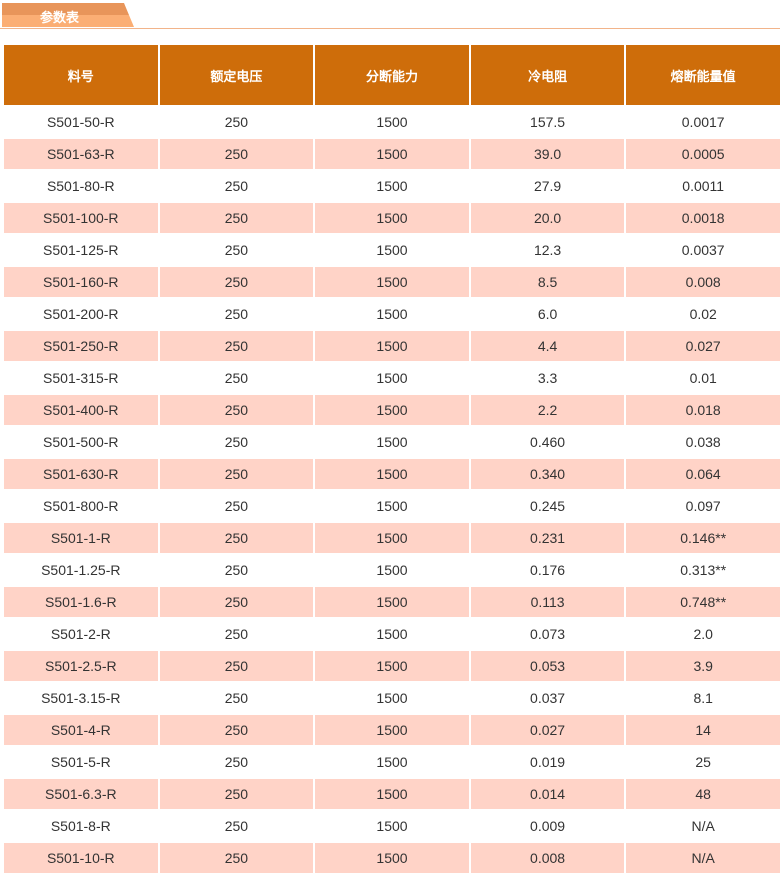 The image size is (780, 884). What do you see at coordinates (703, 730) in the screenshot?
I see `cell-melting-i2t: 14` at bounding box center [703, 730].